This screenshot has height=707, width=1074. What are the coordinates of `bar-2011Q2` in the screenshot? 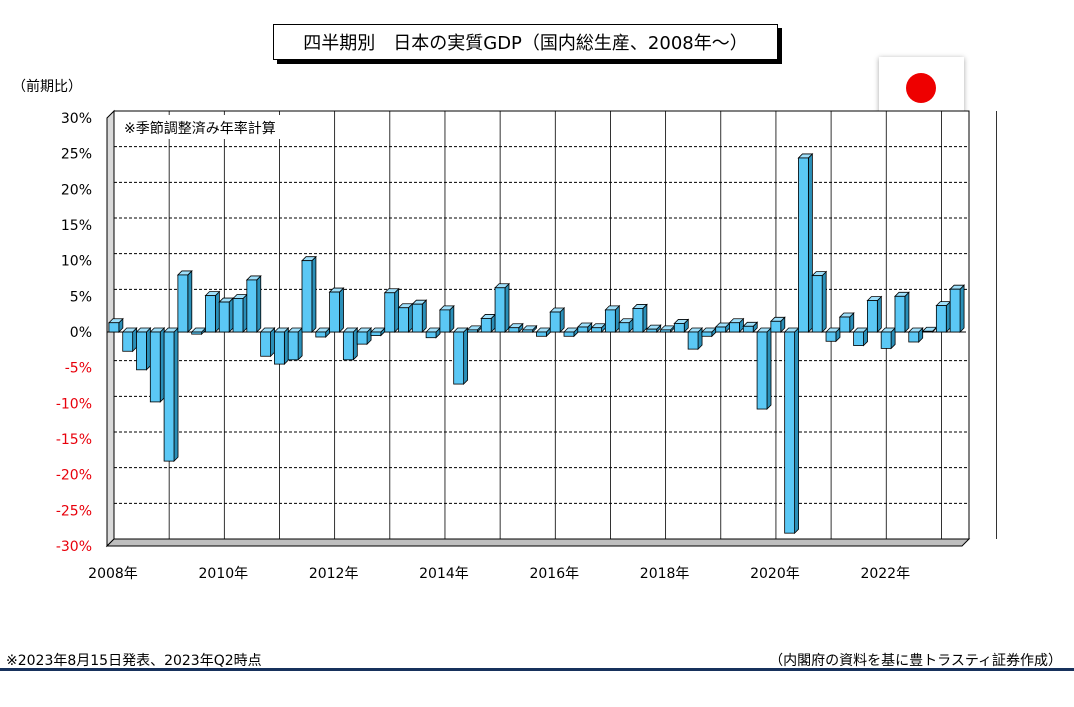 It's located at (295, 344).